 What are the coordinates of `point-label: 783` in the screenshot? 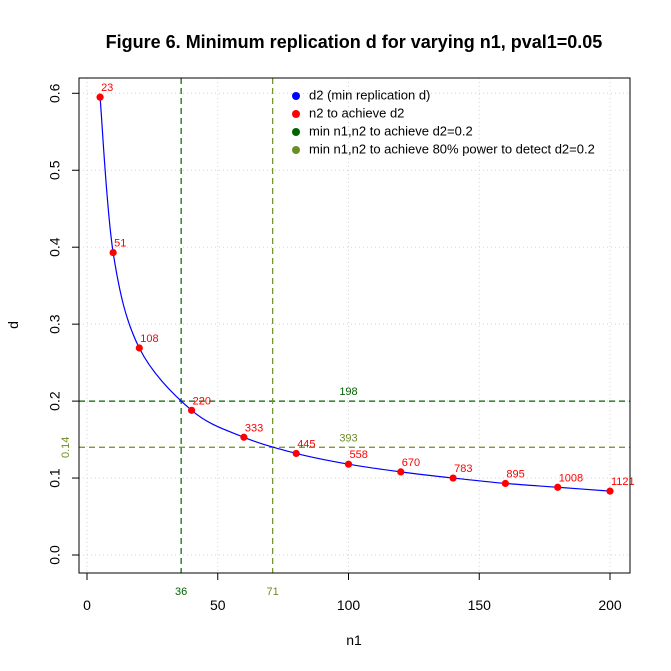 It's located at (463, 469).